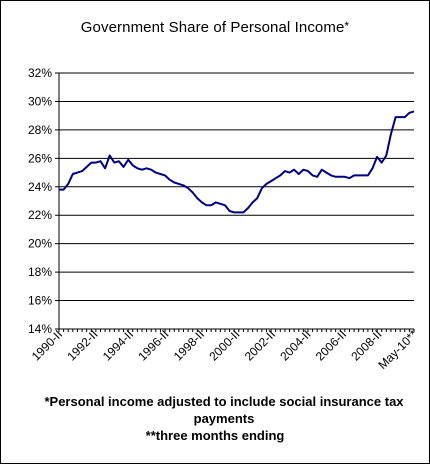 This screenshot has height=464, width=430. What do you see at coordinates (215, 435) in the screenshot?
I see `footnote-three-months: **three months ending` at bounding box center [215, 435].